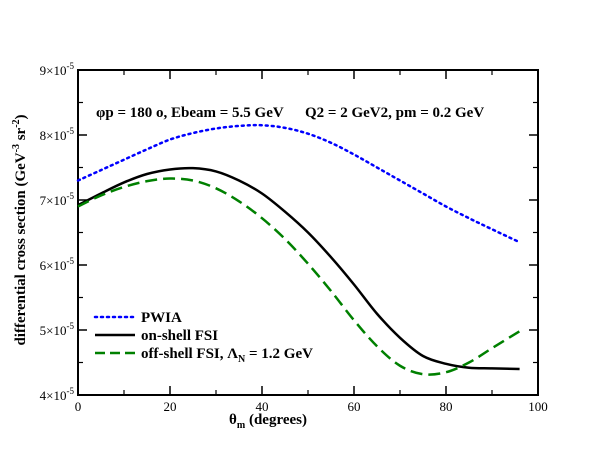  What do you see at coordinates (16, 148) in the screenshot?
I see `y-axis-title-sup1: -3` at bounding box center [16, 148].